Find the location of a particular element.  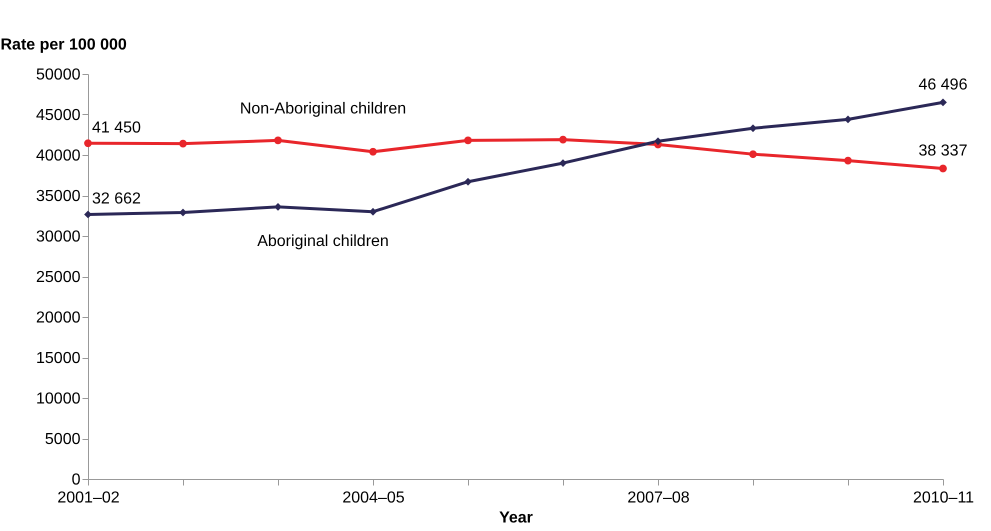

y-tick-label: 5000 is located at coordinates (62, 439).